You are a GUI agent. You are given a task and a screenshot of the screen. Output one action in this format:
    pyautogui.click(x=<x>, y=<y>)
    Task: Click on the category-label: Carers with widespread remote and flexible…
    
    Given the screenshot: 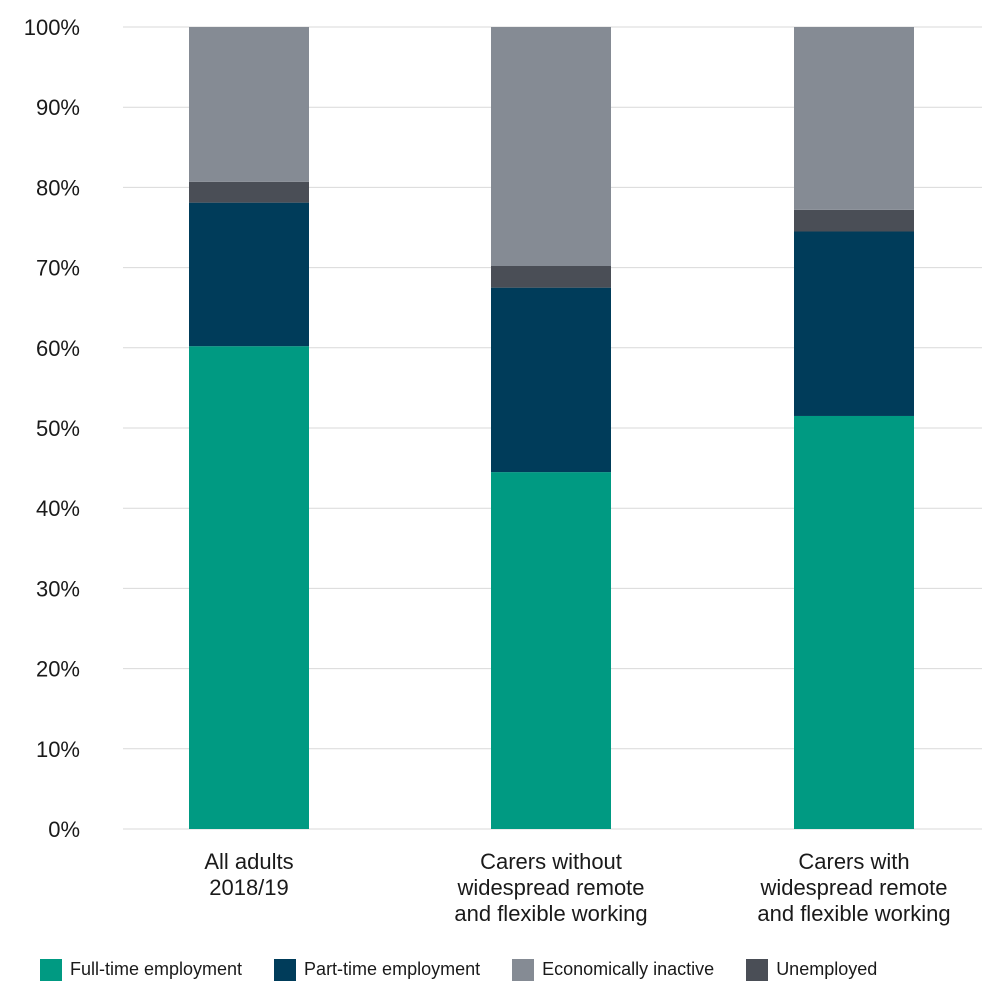 What is the action you would take?
    pyautogui.click(x=853, y=887)
    